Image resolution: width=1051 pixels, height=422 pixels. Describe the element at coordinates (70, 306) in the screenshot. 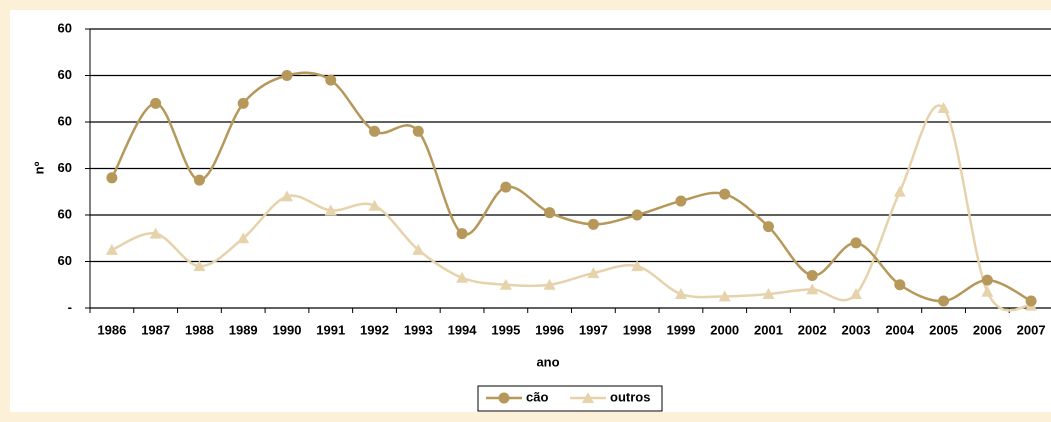

I see `y-tick-label: -` at that location.